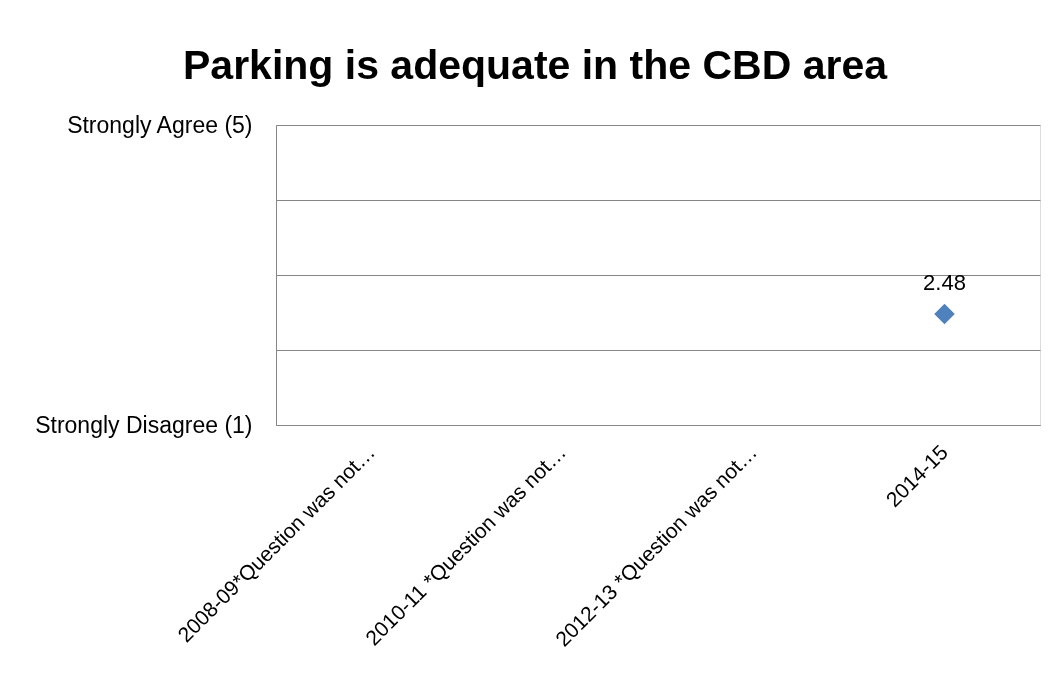  Describe the element at coordinates (160, 124) in the screenshot. I see `y-tick-label: Strongly Agree (5)` at that location.